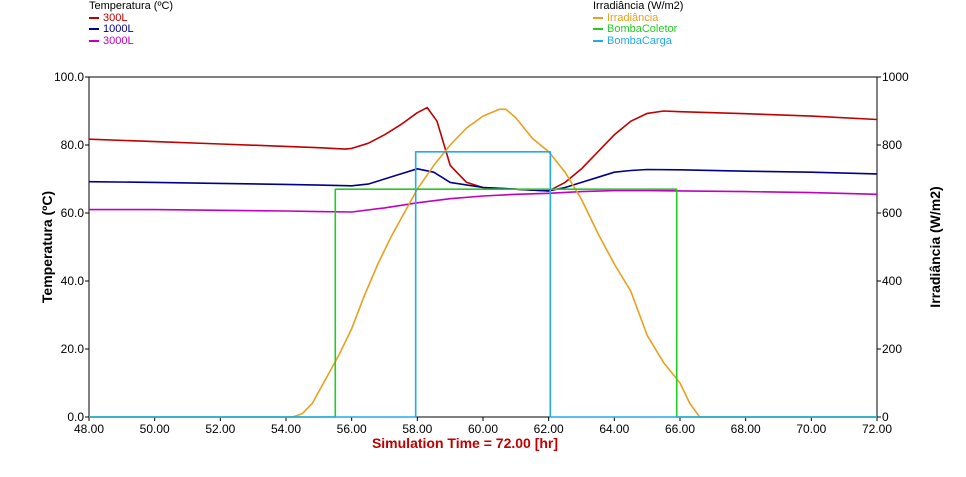  What do you see at coordinates (131, 6) in the screenshot?
I see `legend-left-title: Temperatura (ºC)` at bounding box center [131, 6].